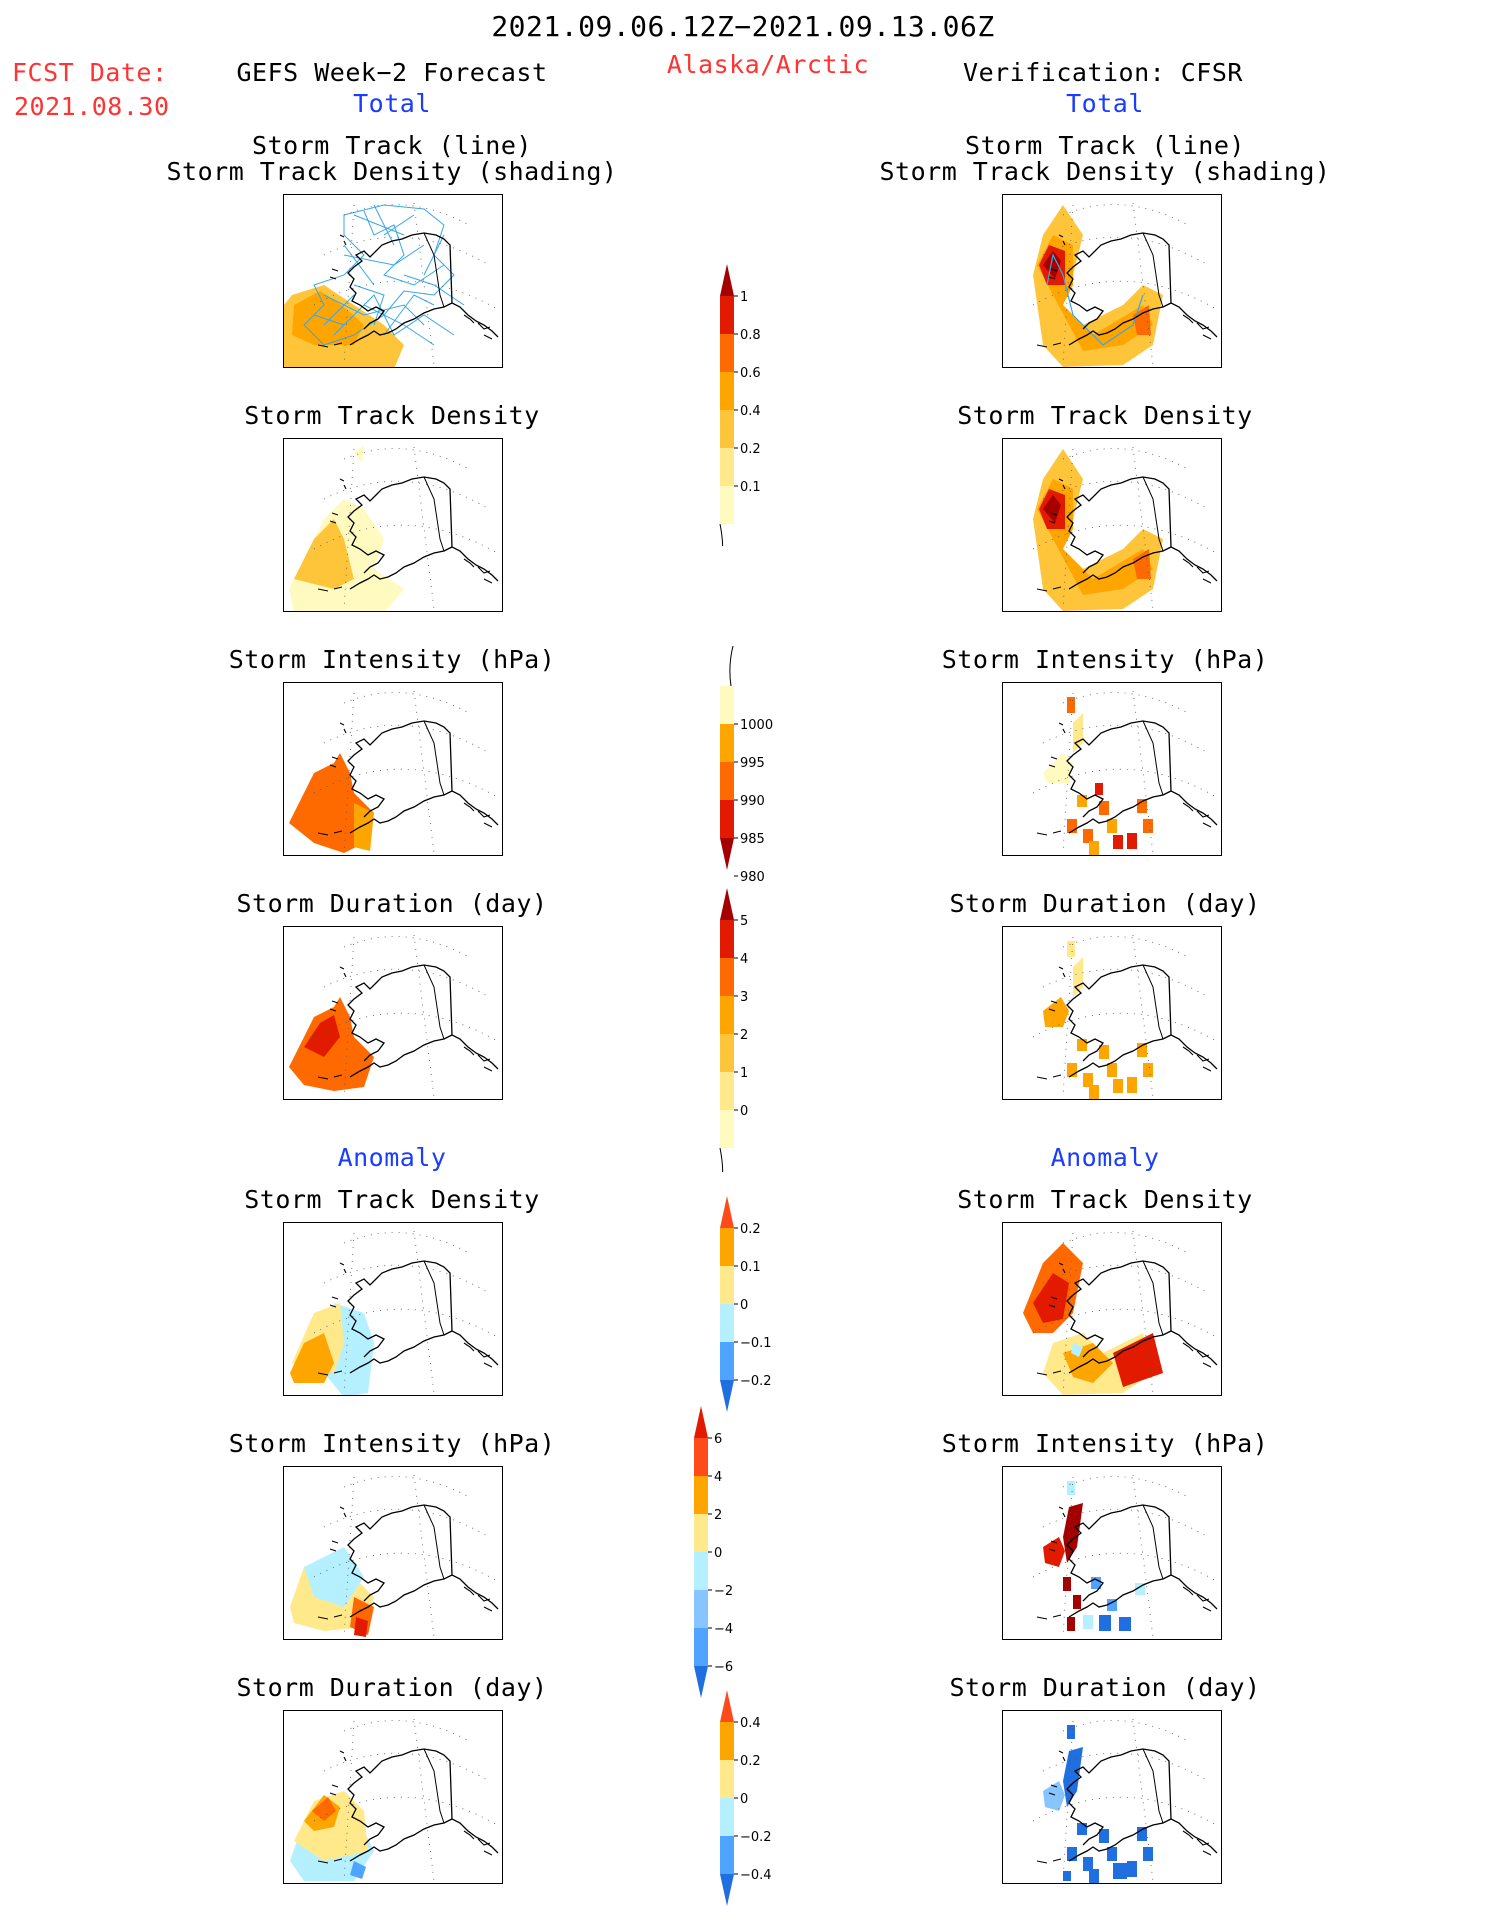 The width and height of the screenshot is (1487, 1925). What do you see at coordinates (1125, 772) in the screenshot?
I see `cfsr-intensity-map` at bounding box center [1125, 772].